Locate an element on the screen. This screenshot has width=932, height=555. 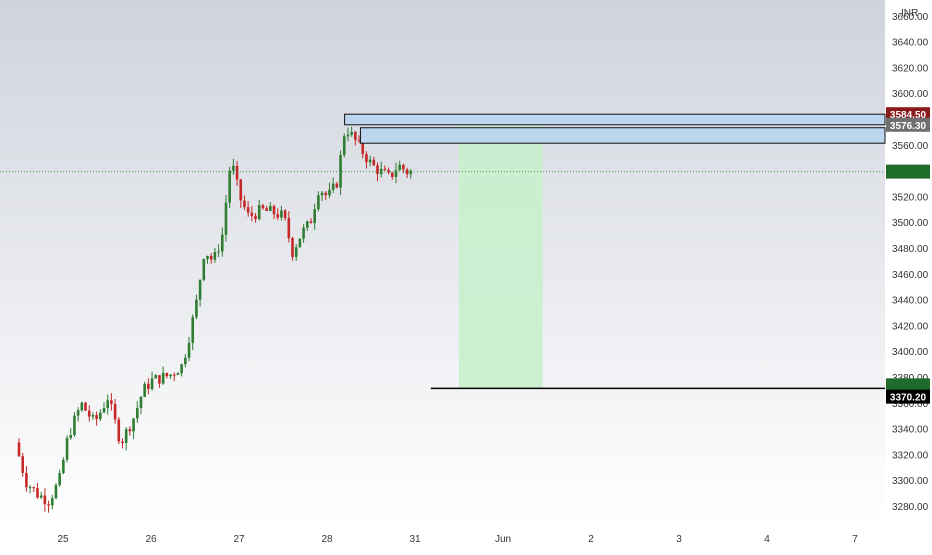
price-axis-panel is located at coordinates (908, 275).